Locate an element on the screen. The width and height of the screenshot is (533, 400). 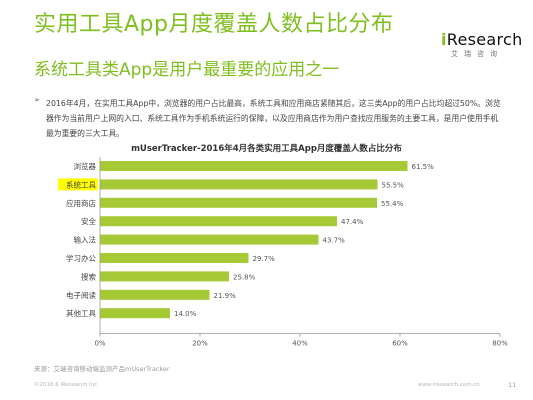
data-label: 61.5% is located at coordinates (423, 167).